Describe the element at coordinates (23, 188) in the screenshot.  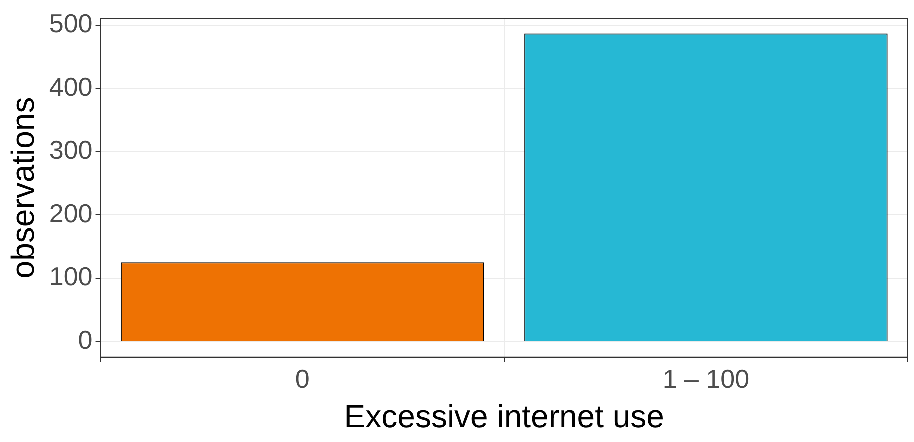
I see `y-axis-title: observations` at that location.